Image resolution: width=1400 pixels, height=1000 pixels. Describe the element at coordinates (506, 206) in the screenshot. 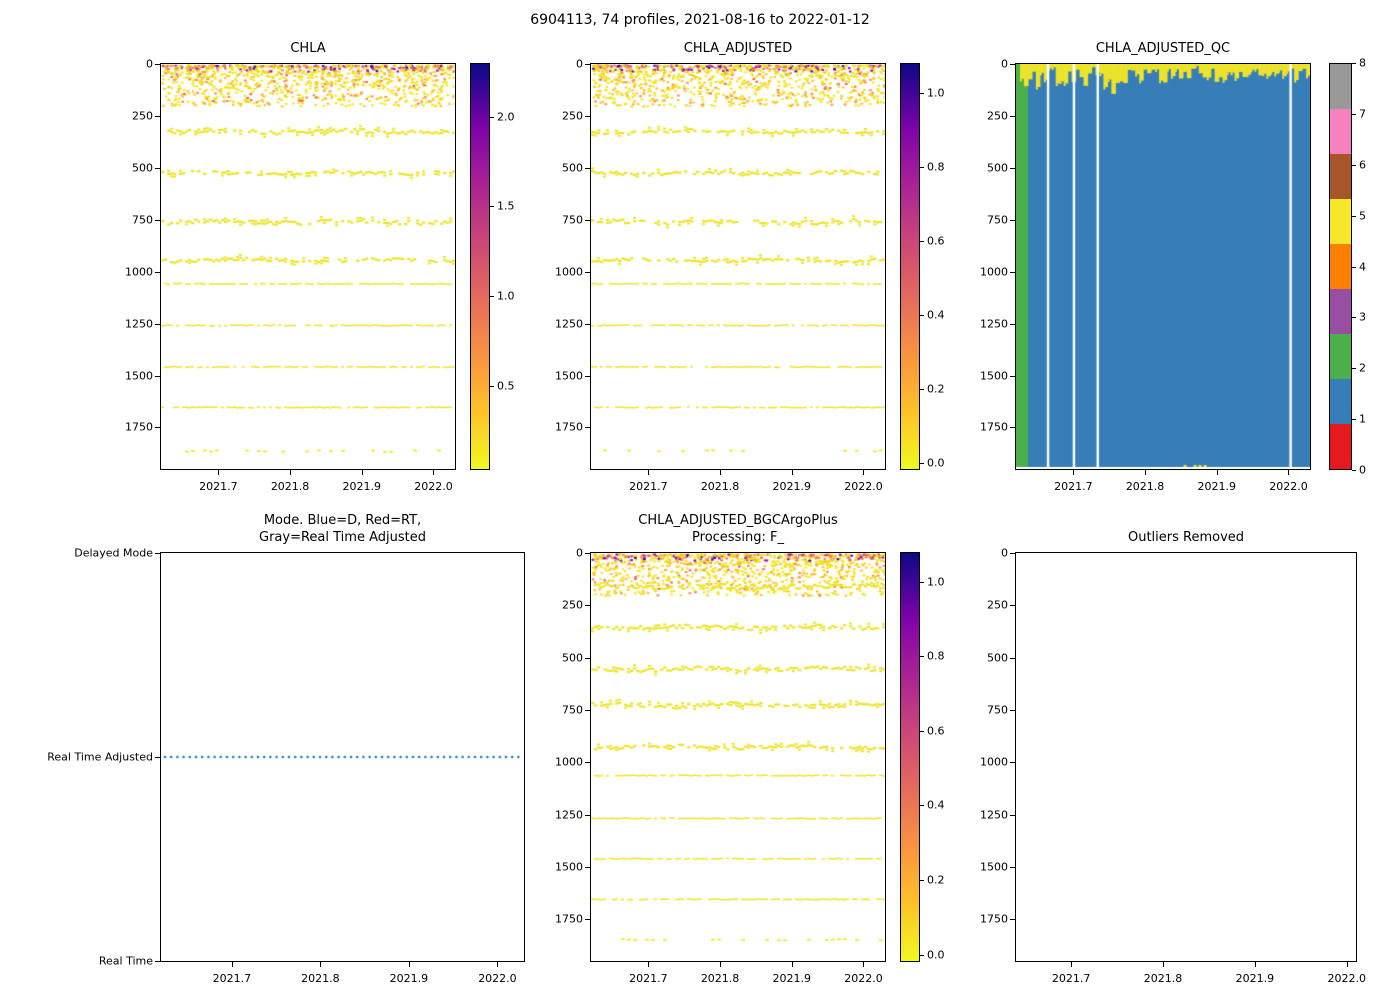

I see `colorbar-tick-label: 1.5` at that location.